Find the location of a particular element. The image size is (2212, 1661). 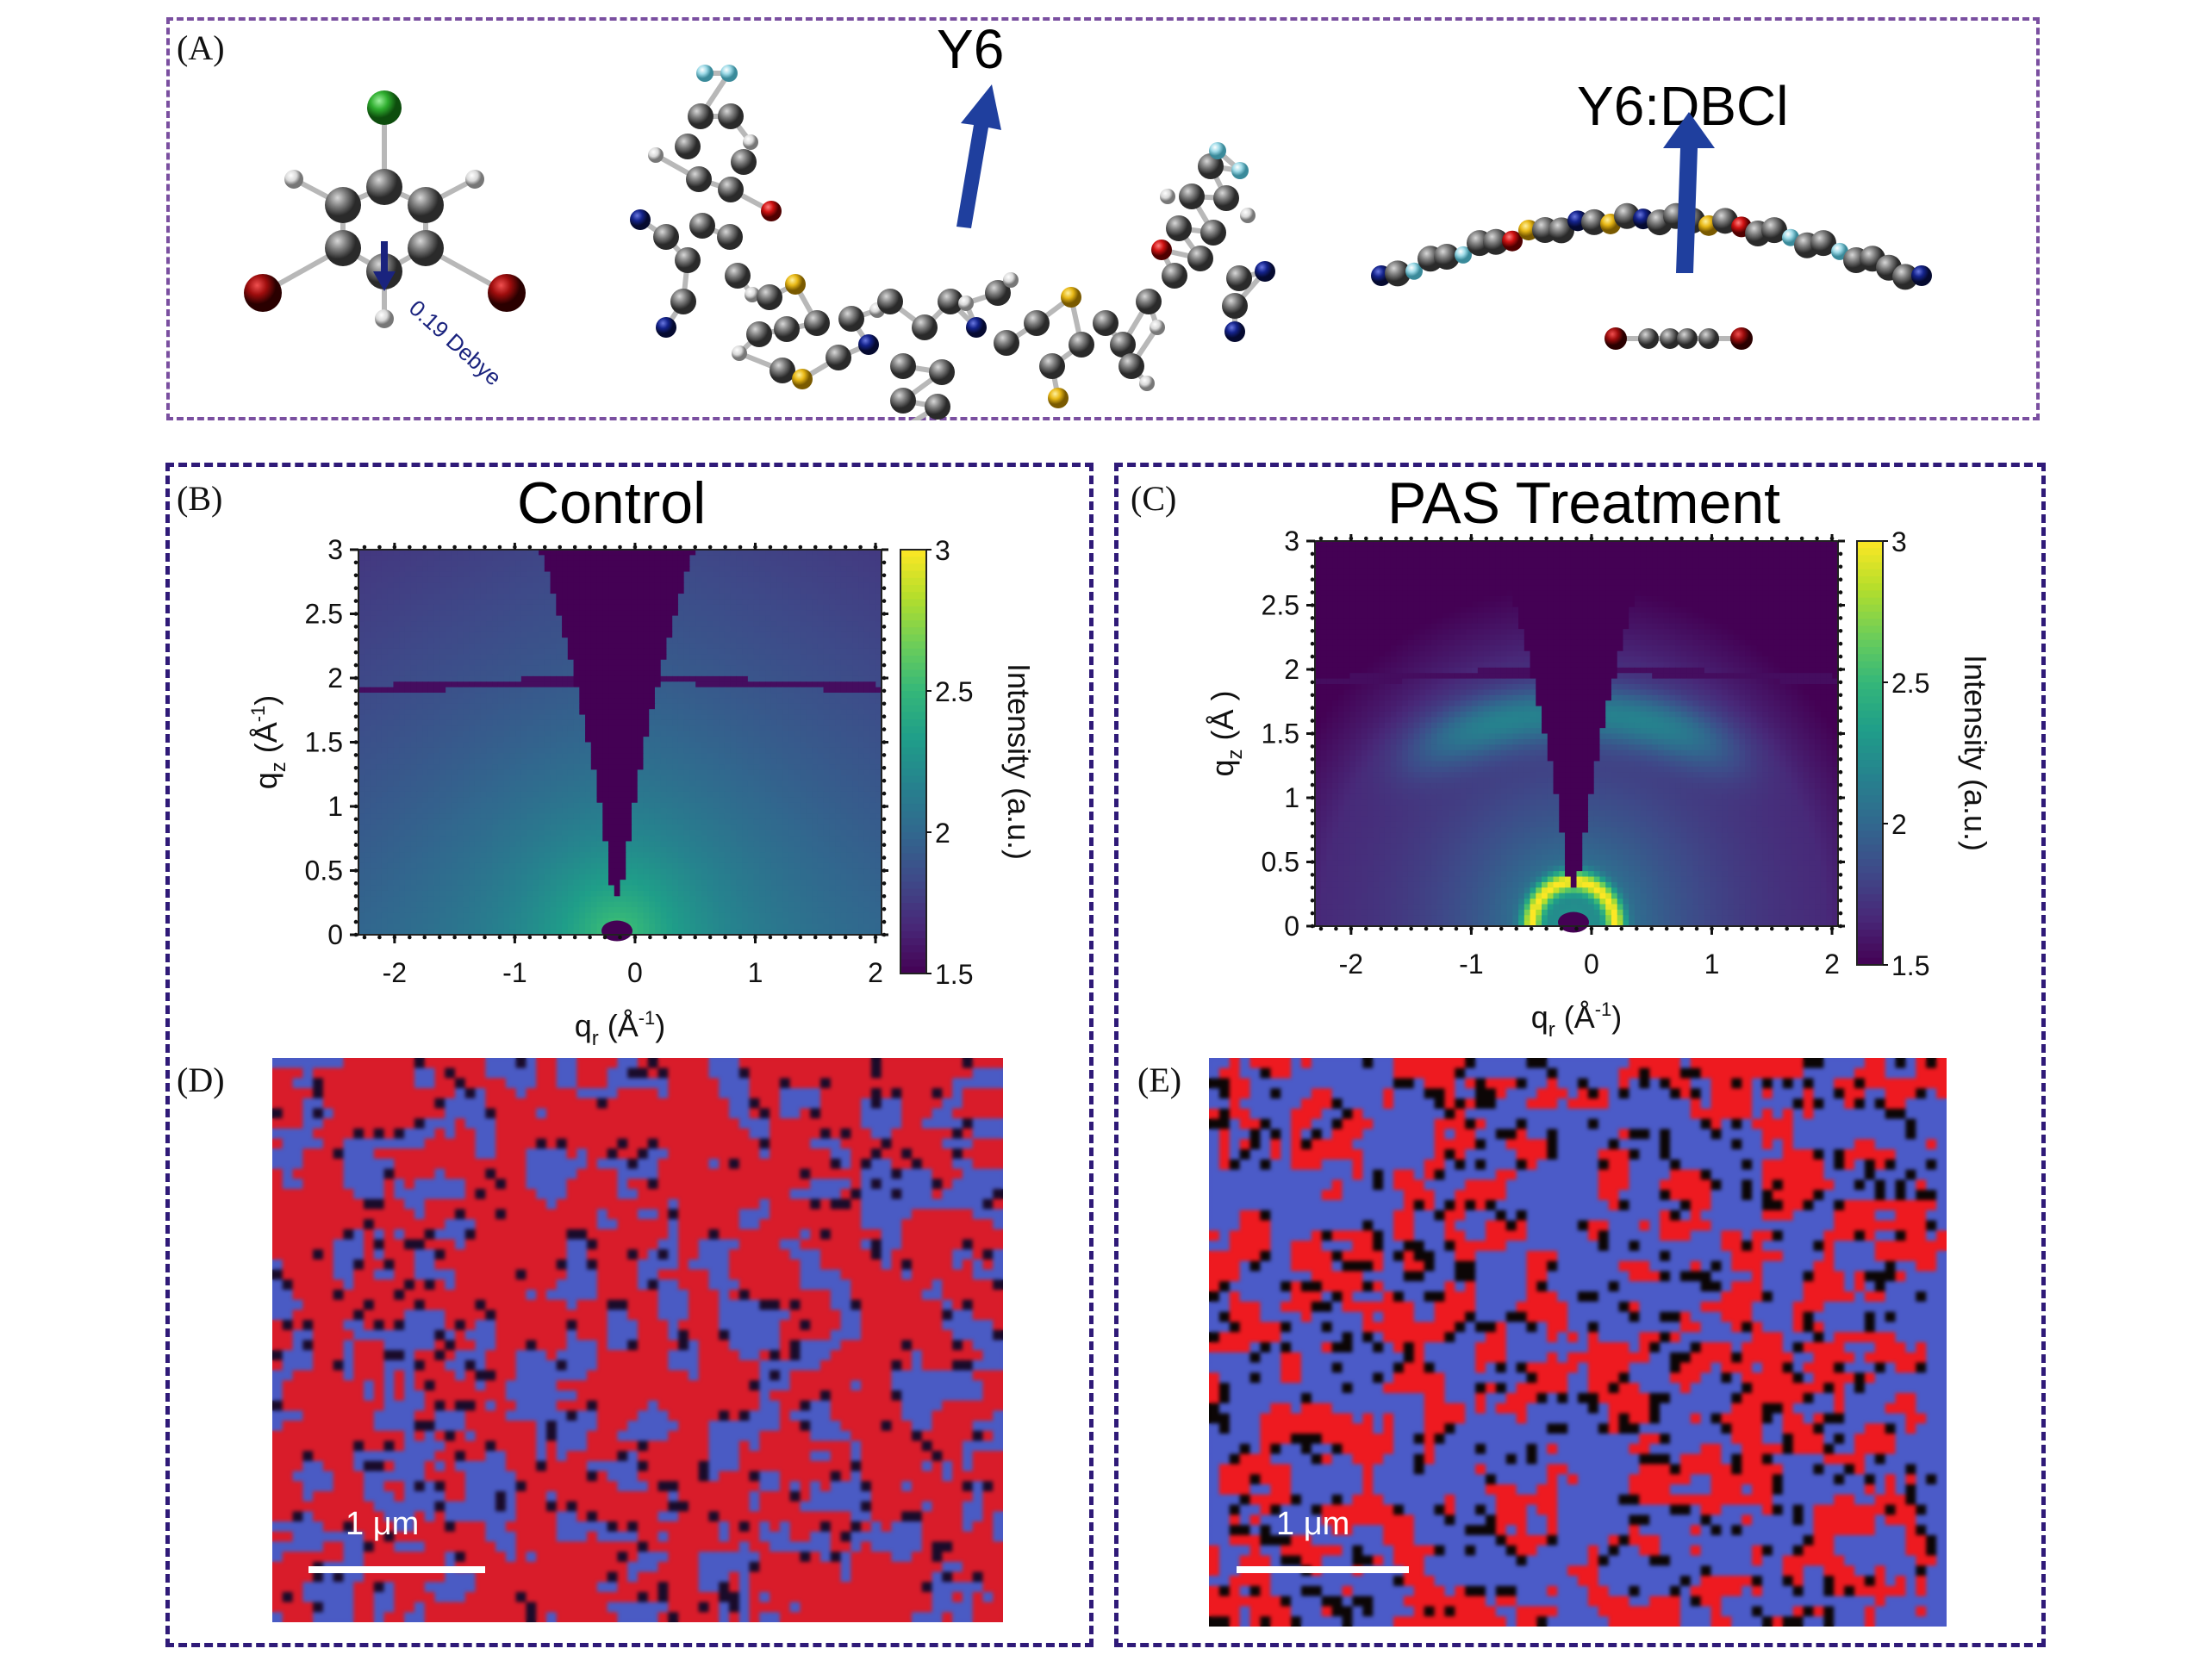

y-tick-label: 2 is located at coordinates (1292, 670).